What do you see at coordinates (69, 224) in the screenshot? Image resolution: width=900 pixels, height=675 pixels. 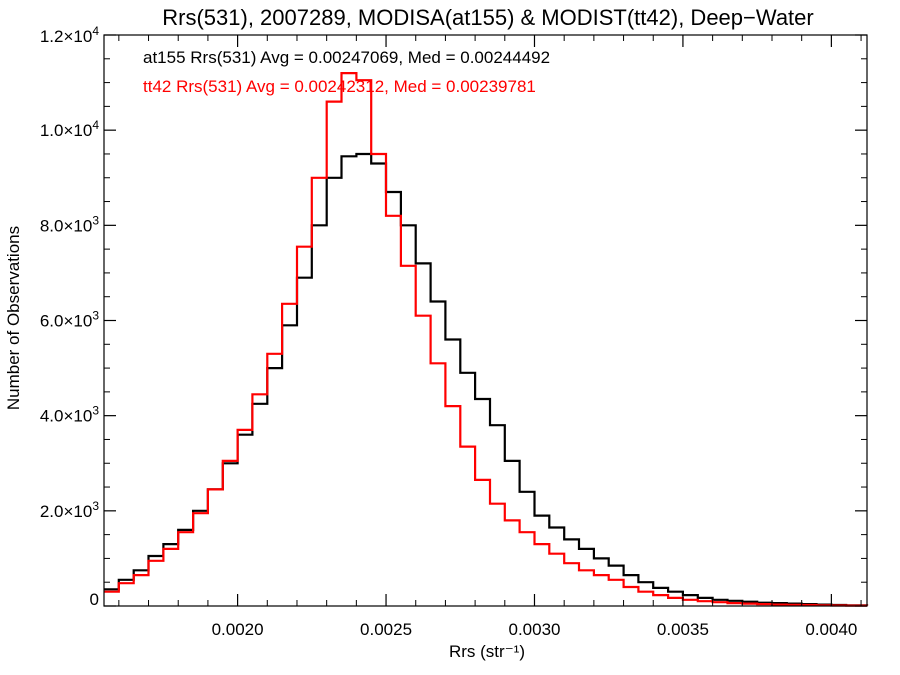 I see `y-tick-label: 8.0×10³` at bounding box center [69, 224].